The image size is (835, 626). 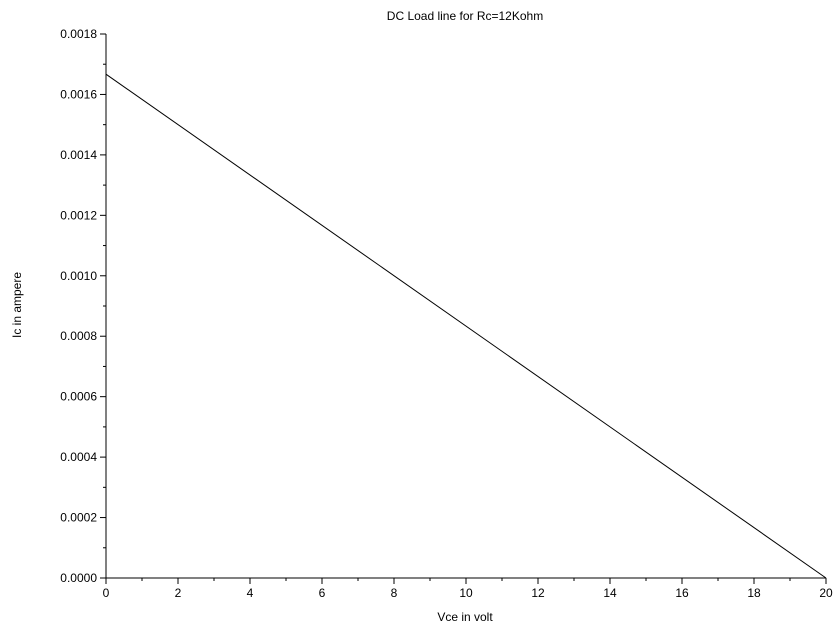 I want to click on x-axis-ticks: 0 2 4 6 8 10 12 14 16 18 20, so click(x=468, y=589).